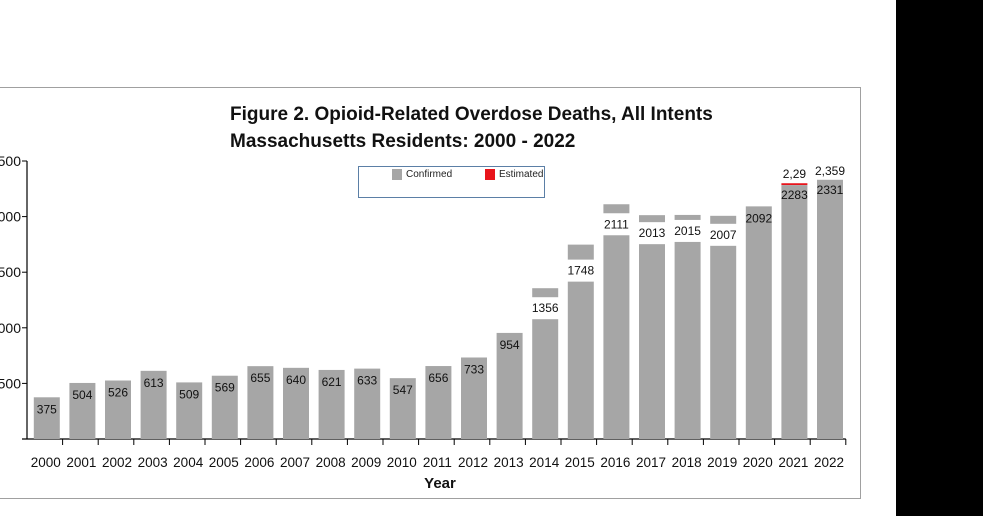 The image size is (983, 516). What do you see at coordinates (793, 462) in the screenshot?
I see `x-tick-label: 2021` at bounding box center [793, 462].